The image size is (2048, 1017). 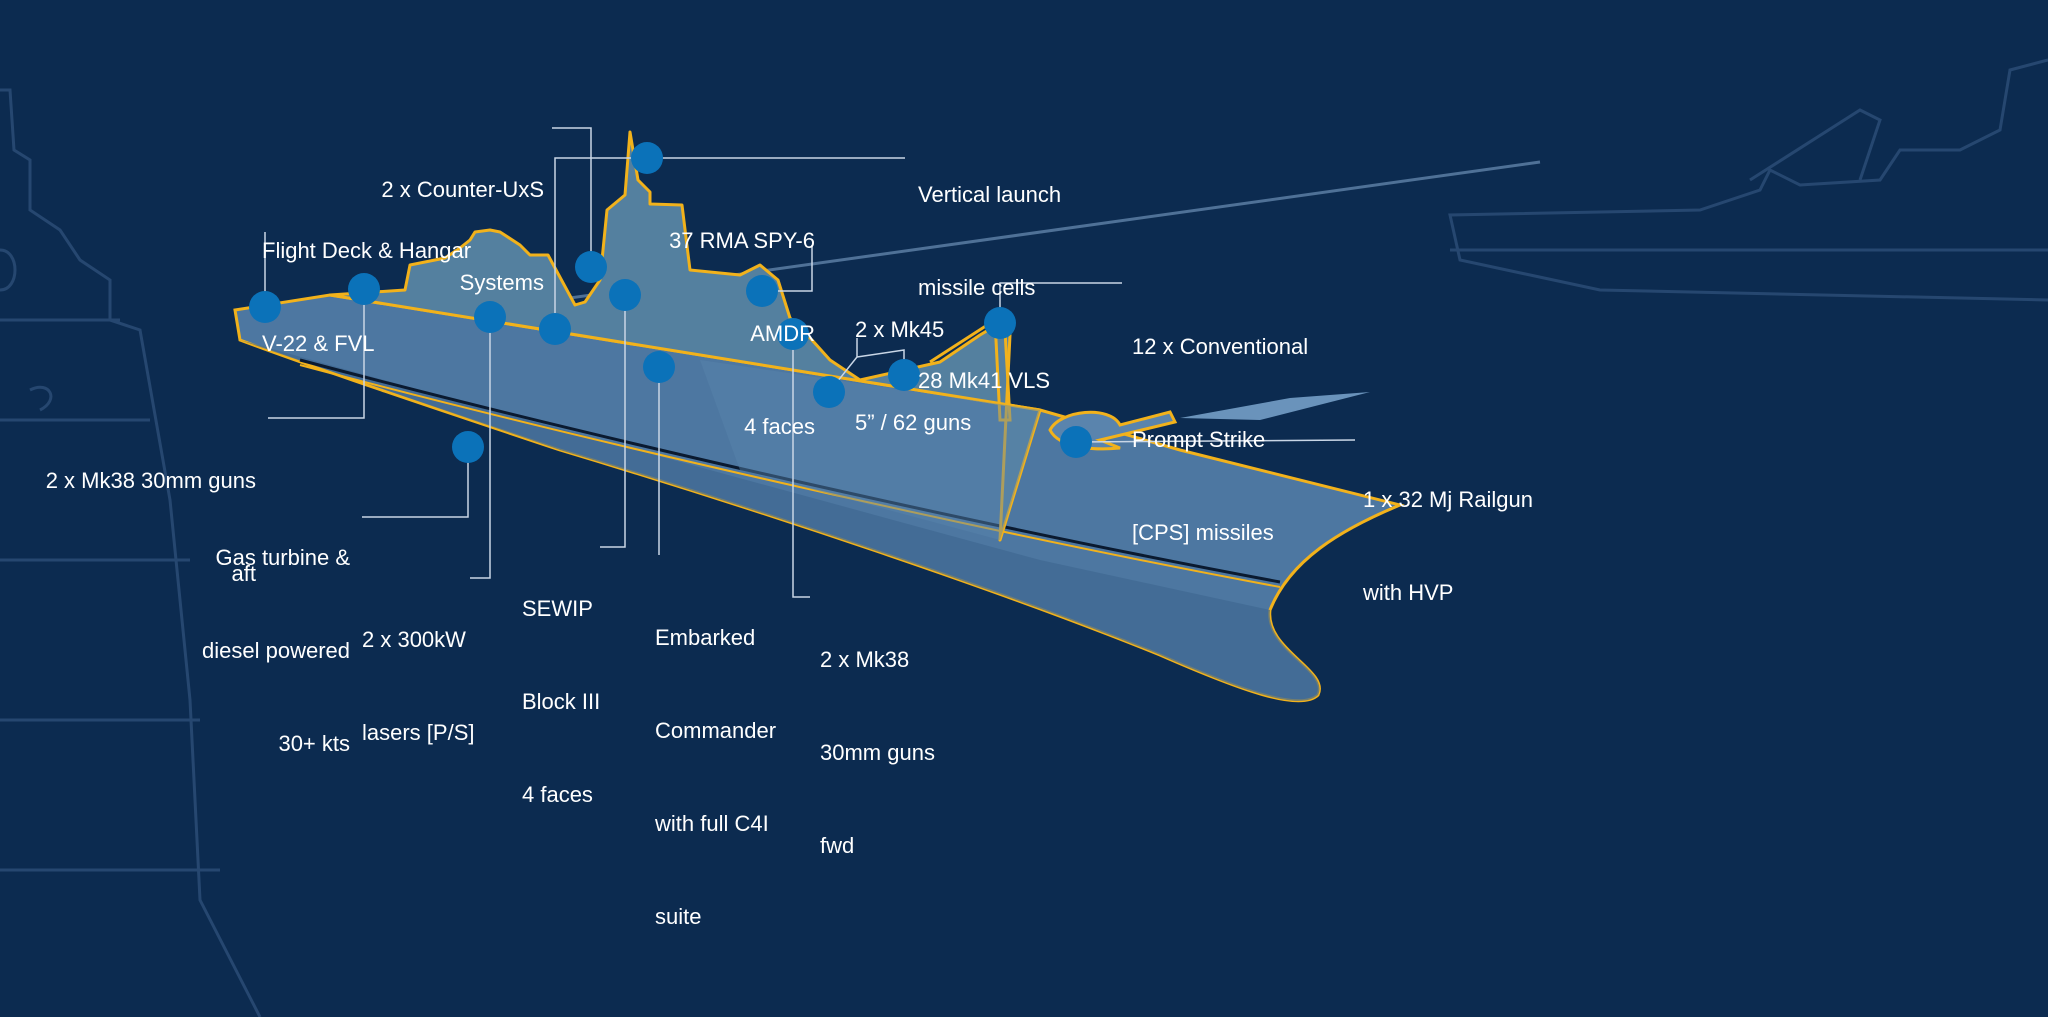 I want to click on label-gas-turbine: Gas turbine & diesel powered 30+ kts, so click(x=276, y=635).